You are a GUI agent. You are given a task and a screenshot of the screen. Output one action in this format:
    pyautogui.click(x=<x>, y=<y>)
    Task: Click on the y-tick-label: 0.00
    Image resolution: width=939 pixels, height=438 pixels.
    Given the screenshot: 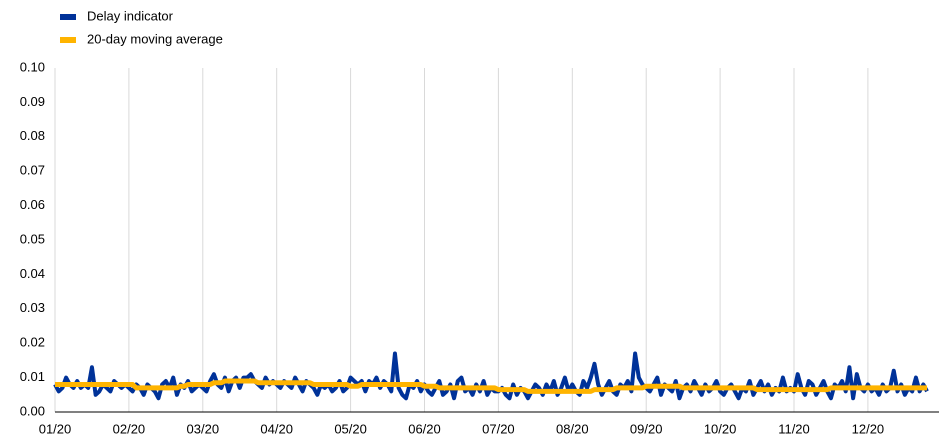 What is the action you would take?
    pyautogui.click(x=32, y=410)
    